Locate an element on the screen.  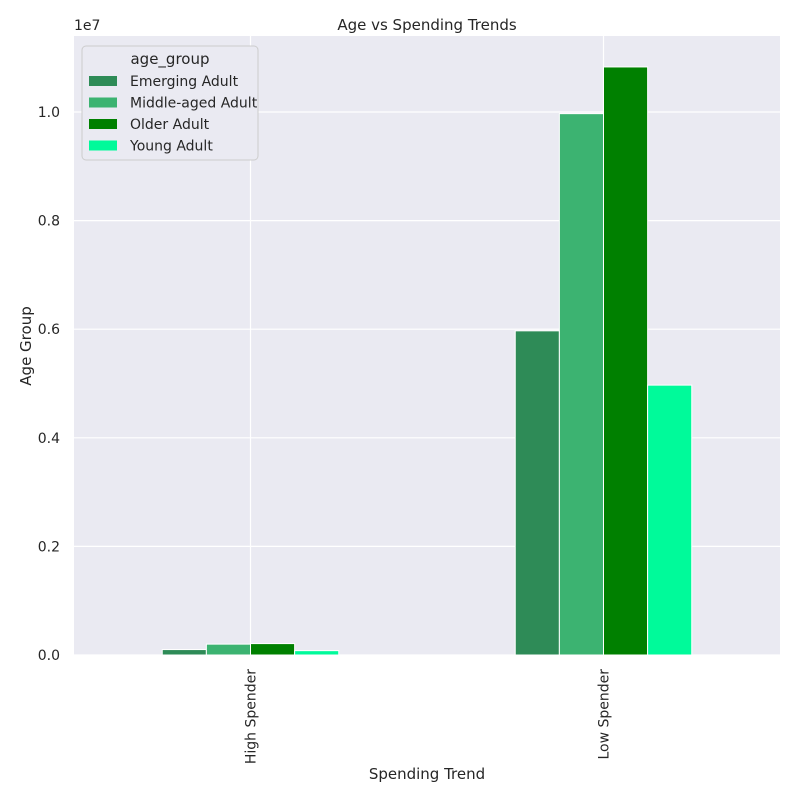
x-axis-title: Spending Trend is located at coordinates (427, 774).